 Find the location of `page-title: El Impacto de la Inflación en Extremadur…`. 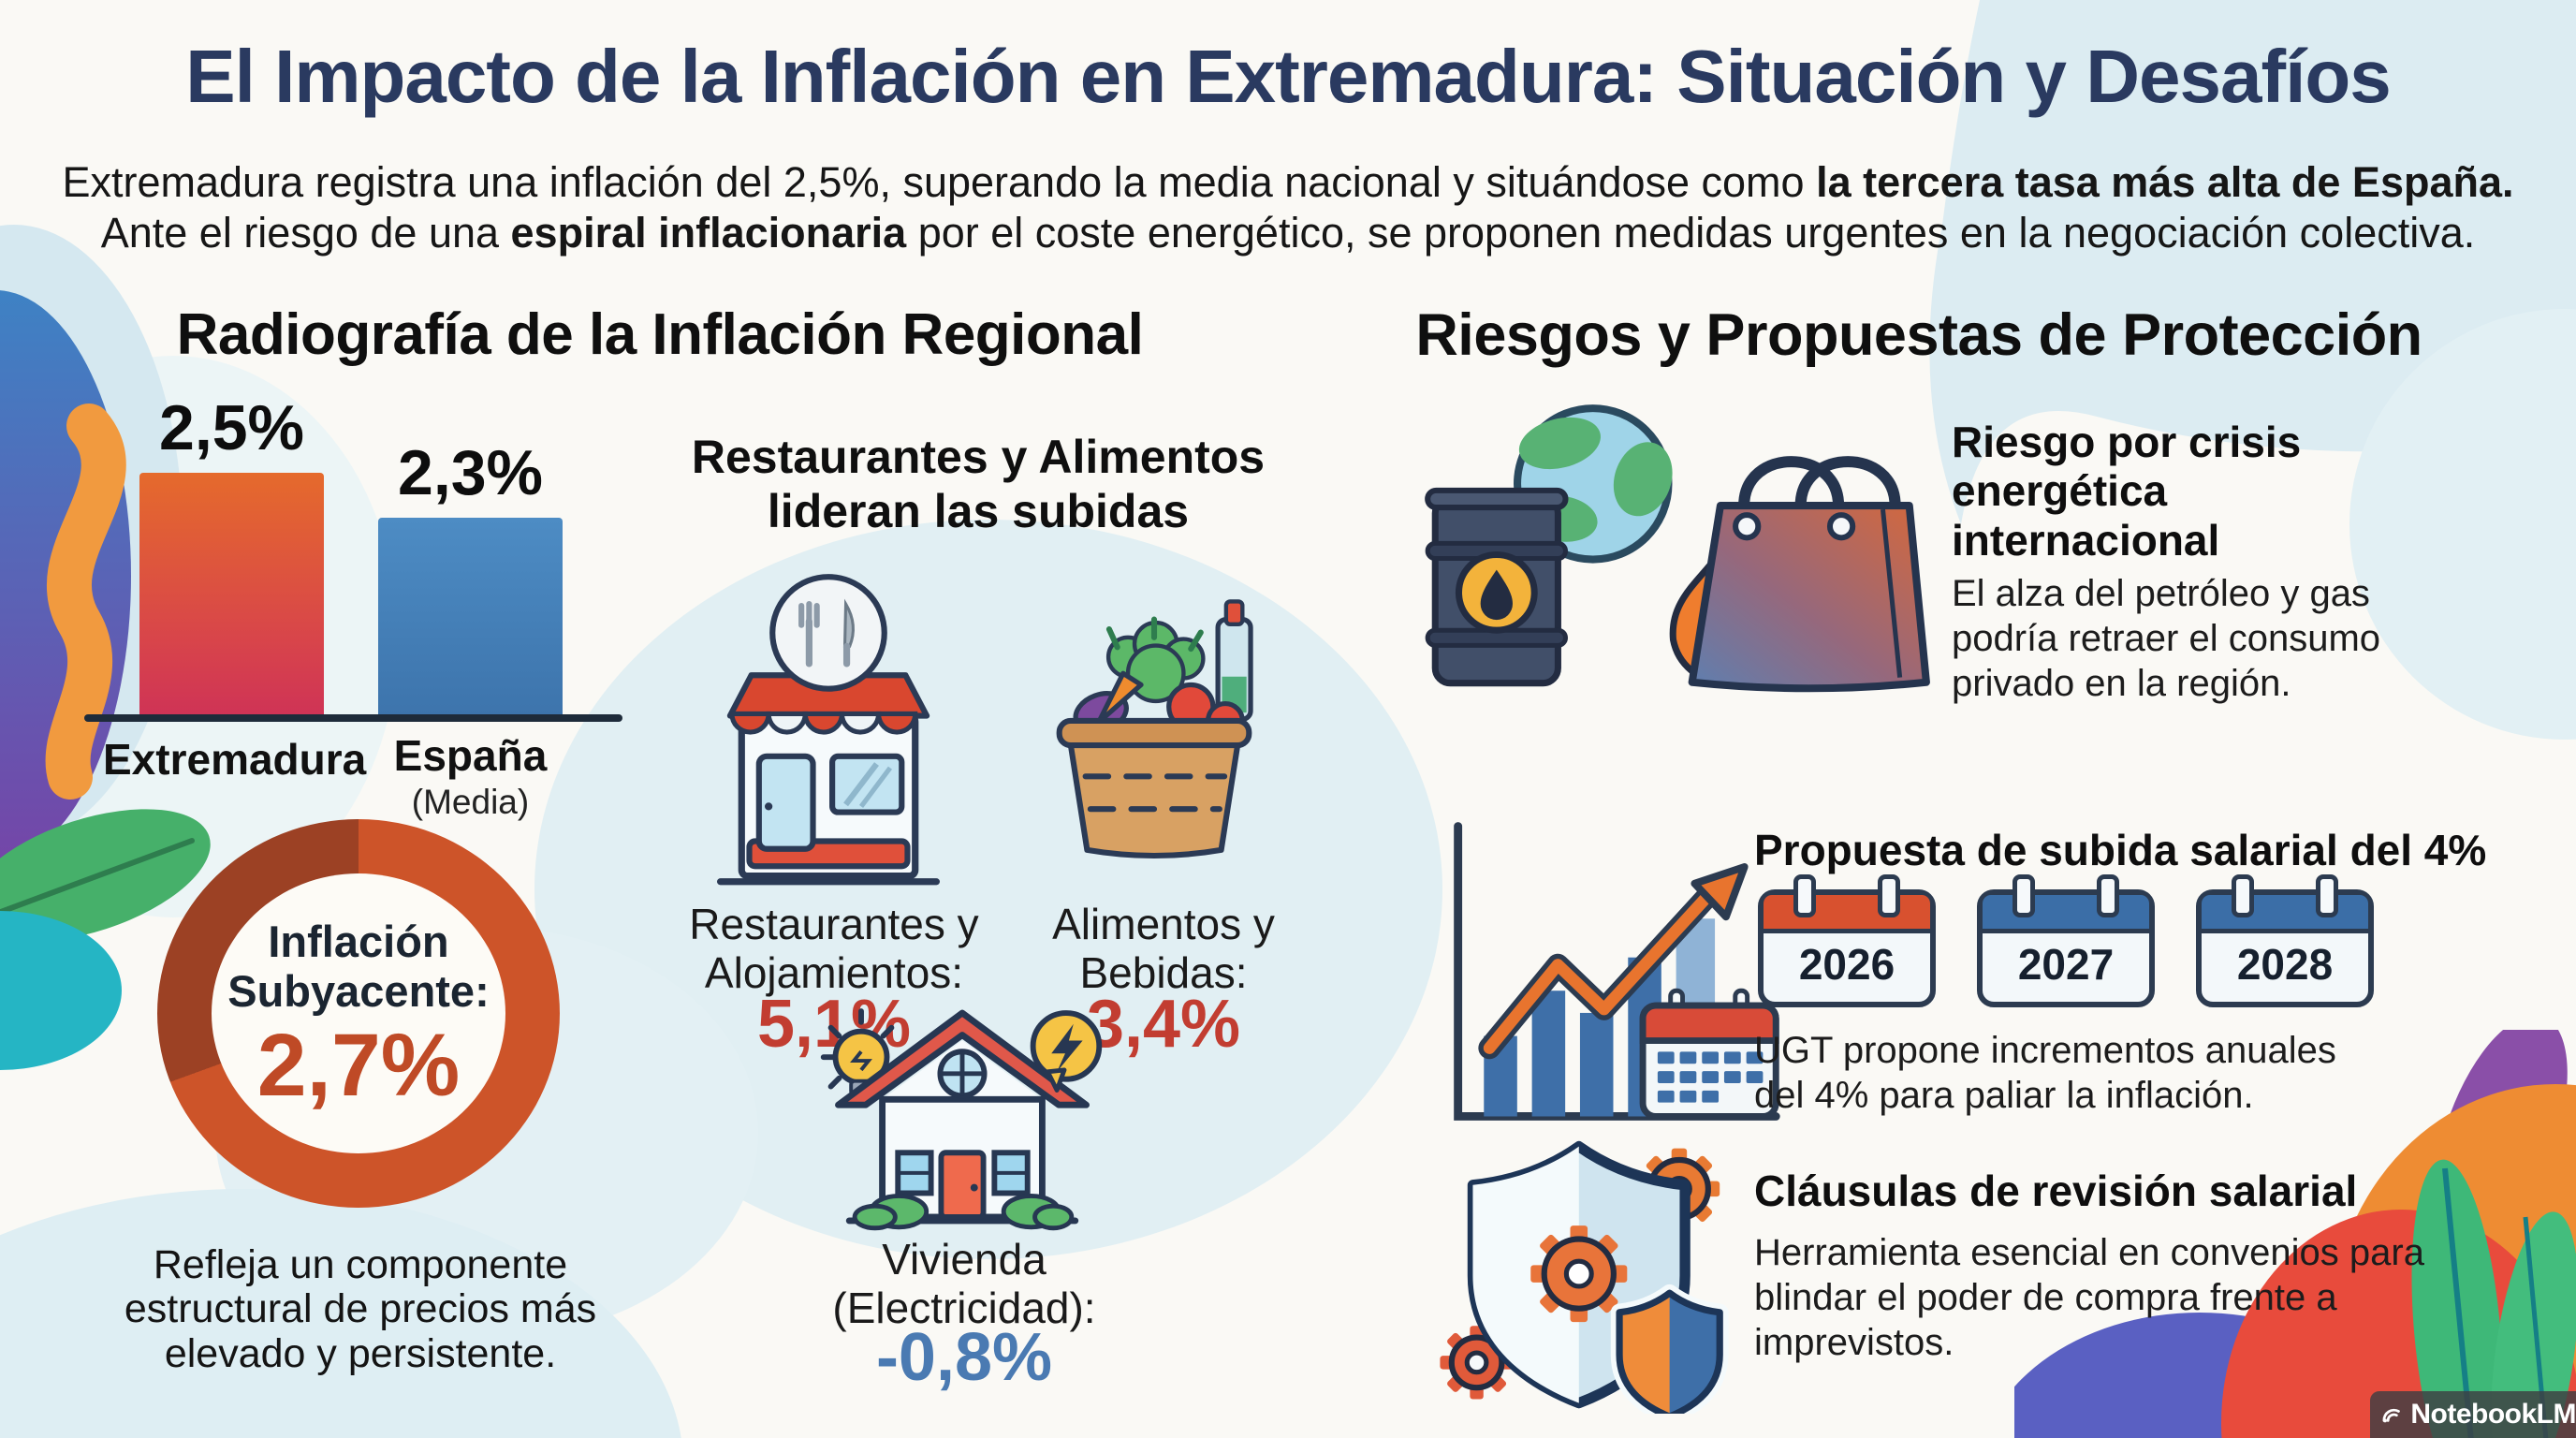

page-title: El Impacto de la Inflación en Extremadur… is located at coordinates (1288, 76).